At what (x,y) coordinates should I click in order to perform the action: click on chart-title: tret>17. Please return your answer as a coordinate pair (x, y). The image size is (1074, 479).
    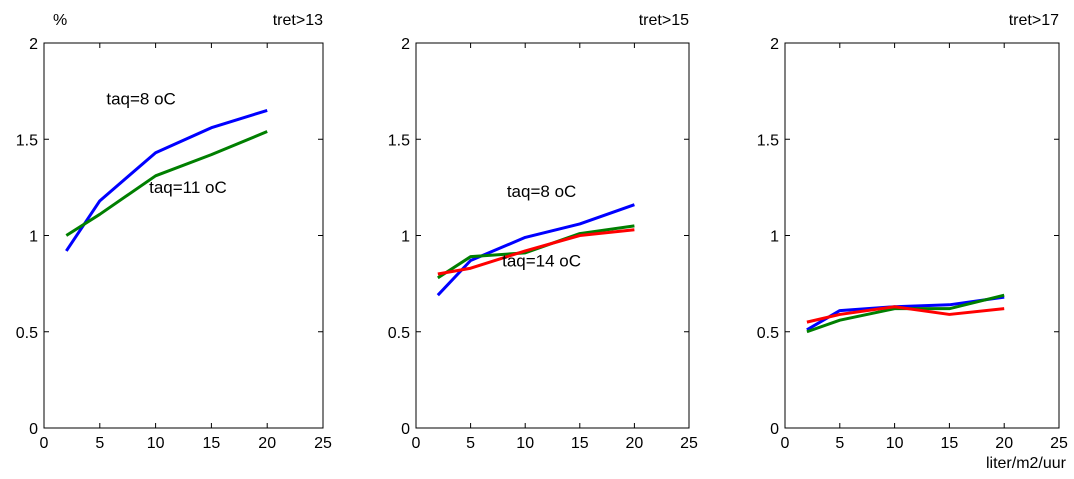
    Looking at the image, I should click on (1034, 20).